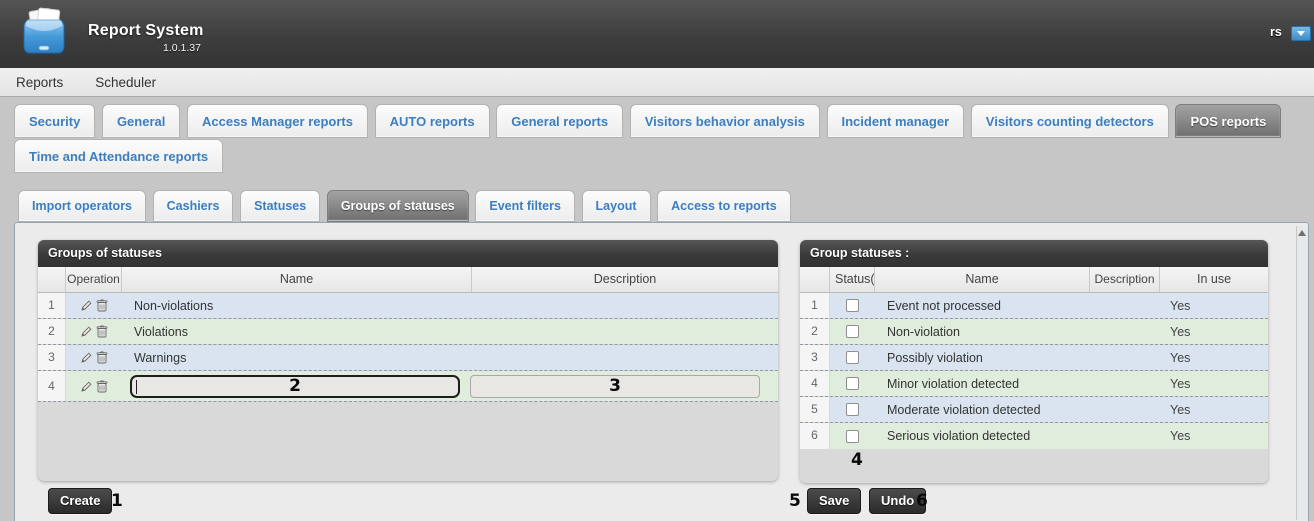  Describe the element at coordinates (982, 279) in the screenshot. I see `col-name: Name` at that location.